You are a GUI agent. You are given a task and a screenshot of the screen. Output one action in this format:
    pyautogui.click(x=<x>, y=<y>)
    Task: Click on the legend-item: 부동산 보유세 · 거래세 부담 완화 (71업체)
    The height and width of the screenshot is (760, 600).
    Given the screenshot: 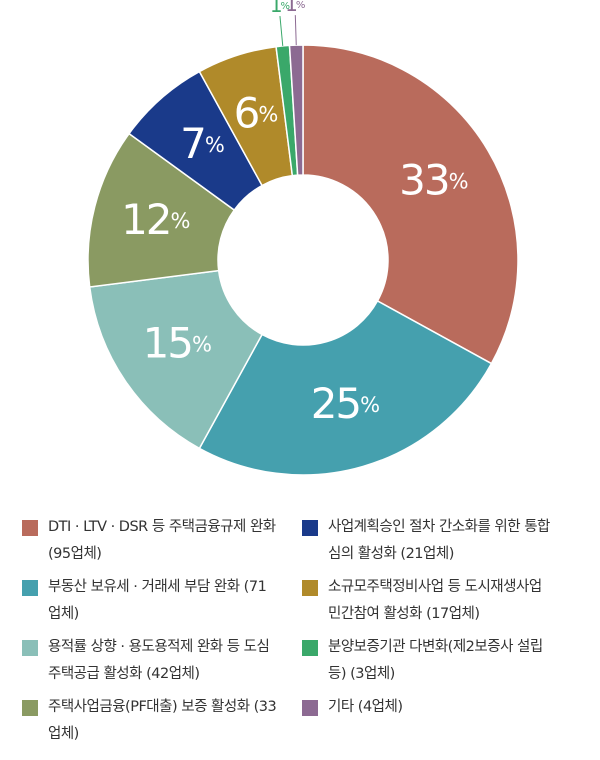 What is the action you would take?
    pyautogui.click(x=149, y=601)
    